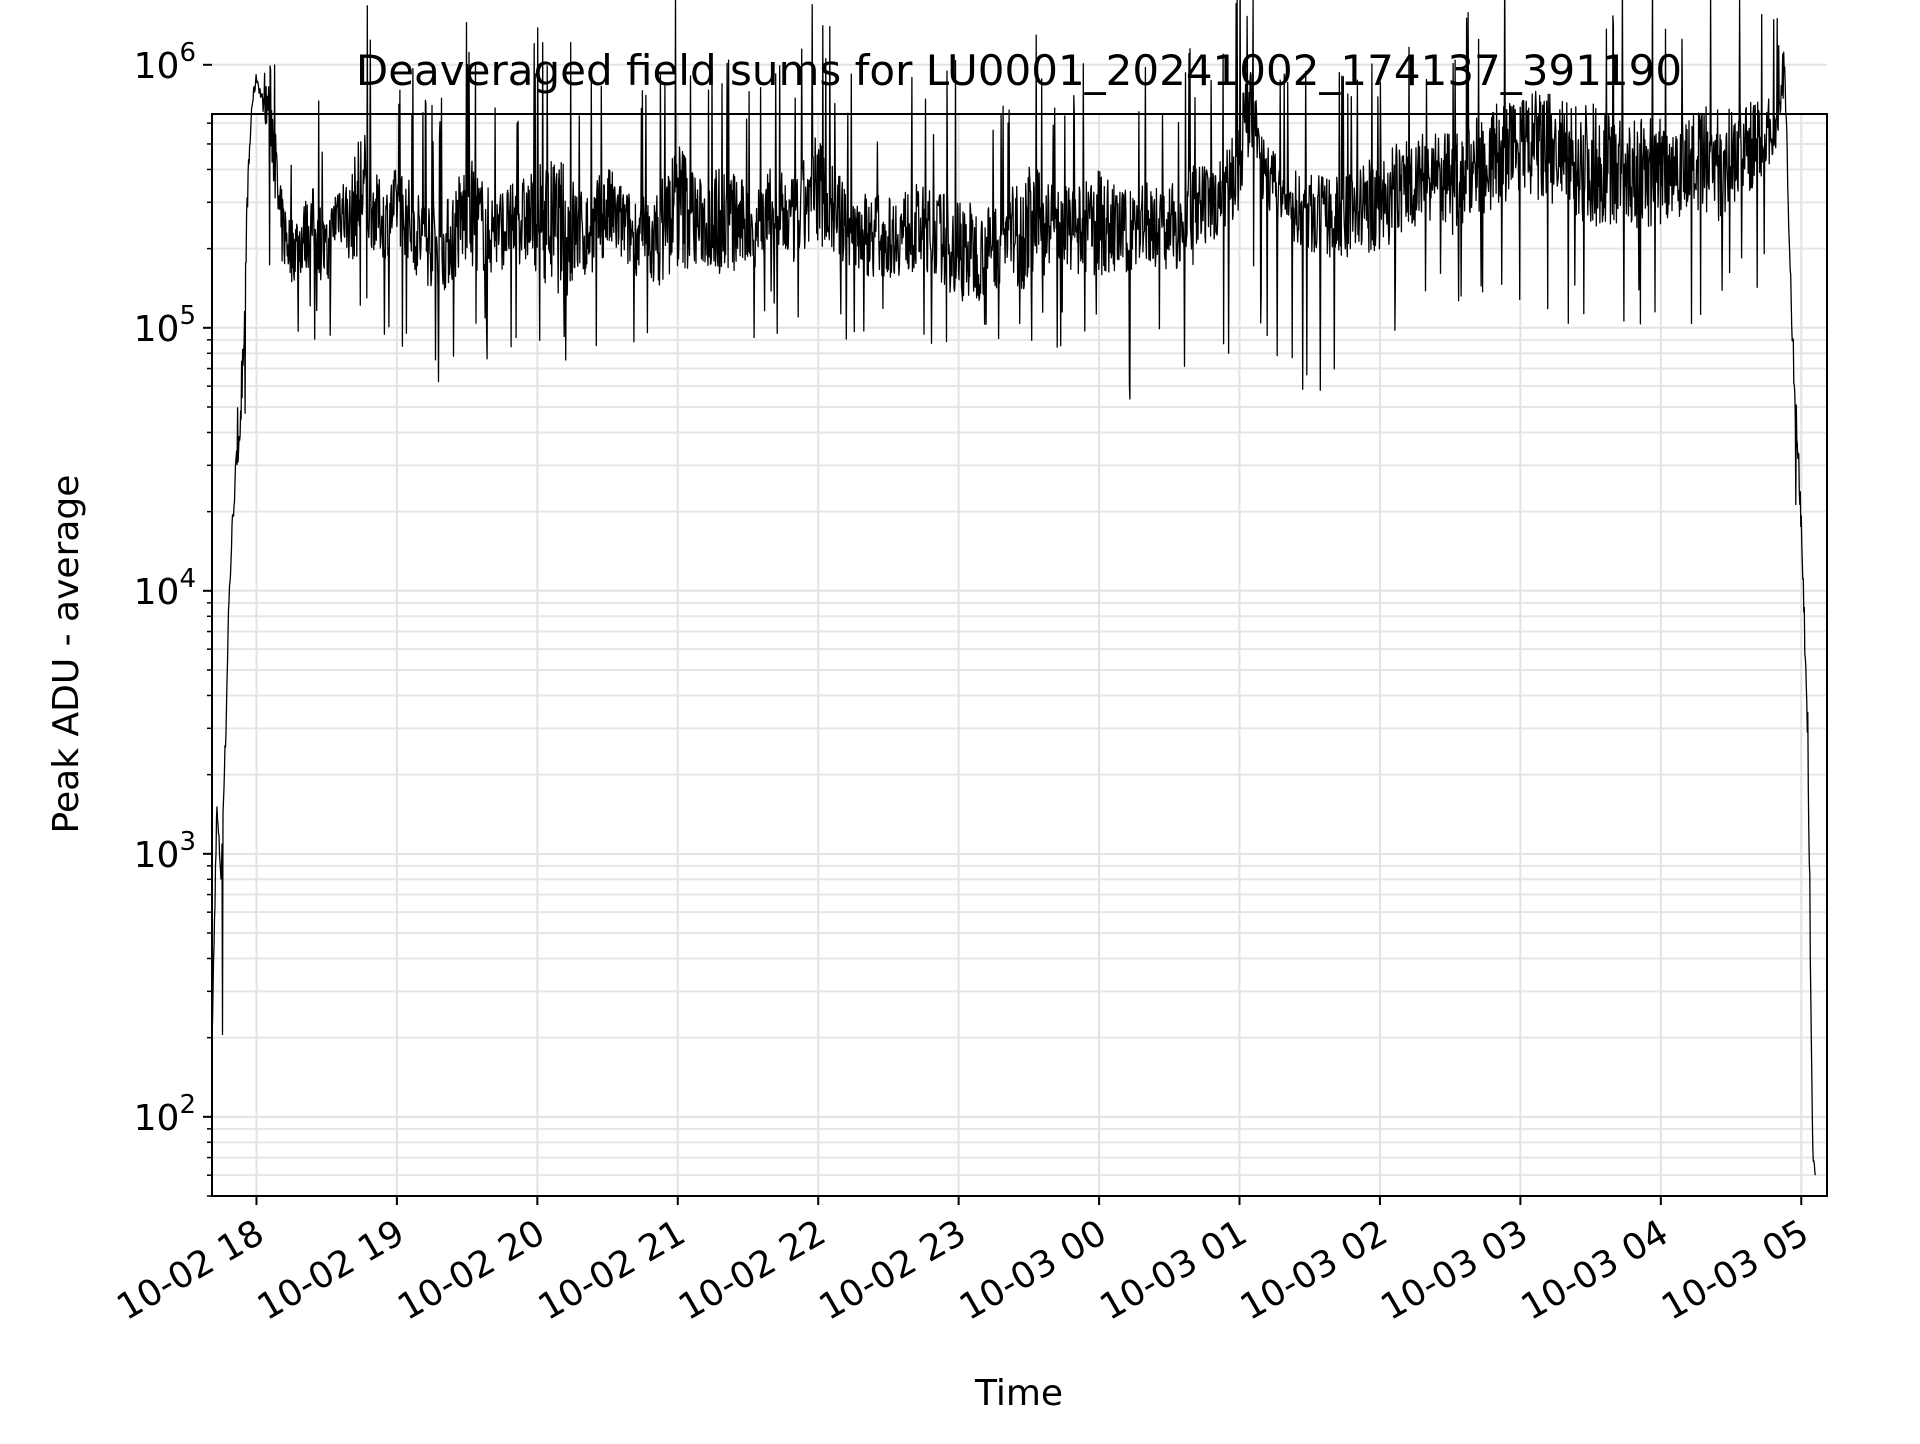  What do you see at coordinates (1018, 1393) in the screenshot?
I see `x-axis-label: Time` at bounding box center [1018, 1393].